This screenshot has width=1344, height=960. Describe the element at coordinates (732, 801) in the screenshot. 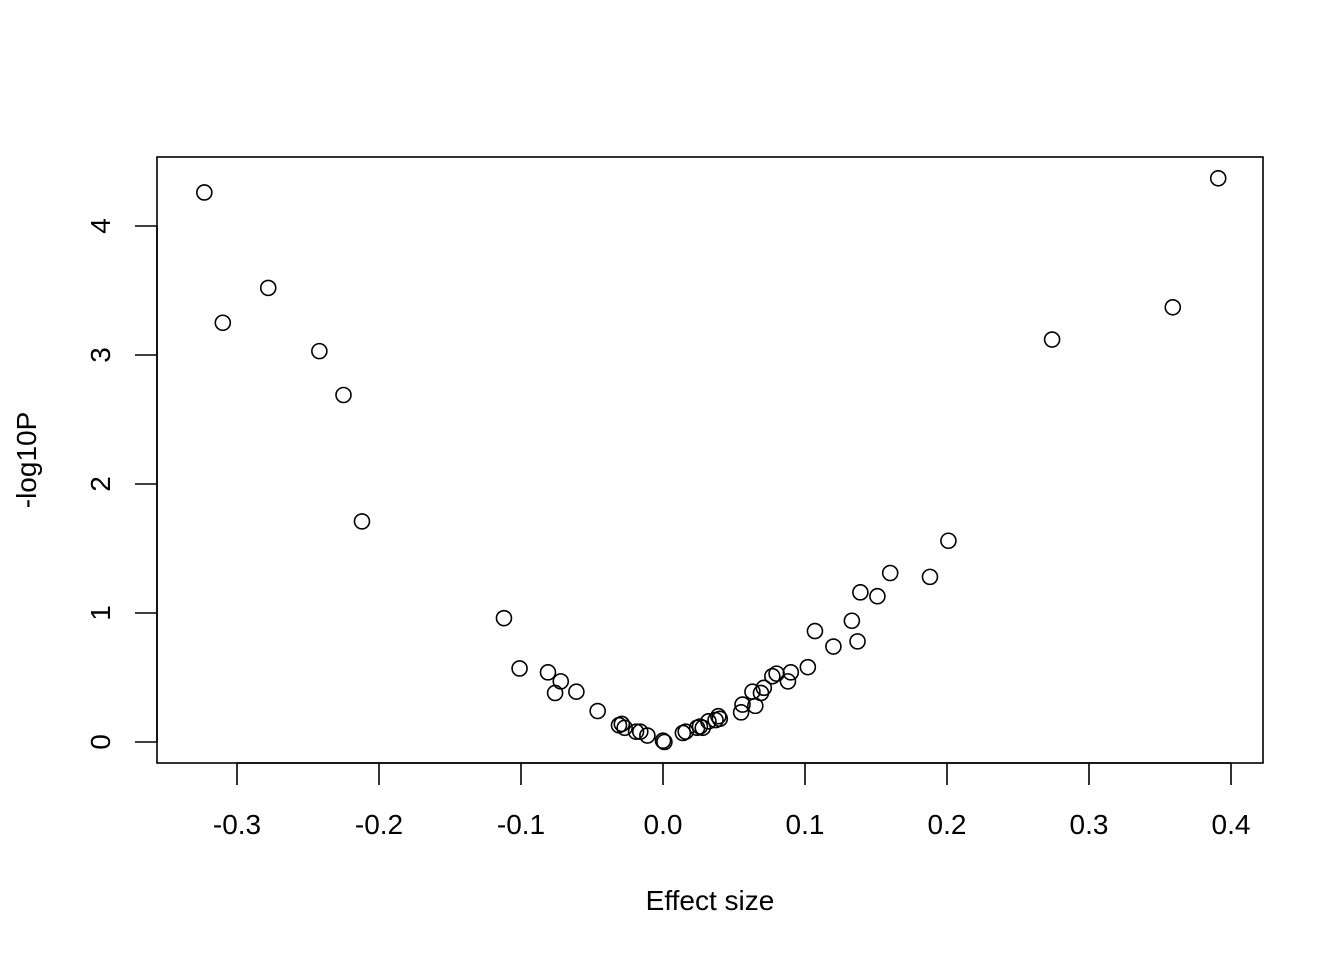

I see `x-axis: -0.3 -0.2 -0.1 0.0 0.1 0.2 0.3 0.4` at that location.